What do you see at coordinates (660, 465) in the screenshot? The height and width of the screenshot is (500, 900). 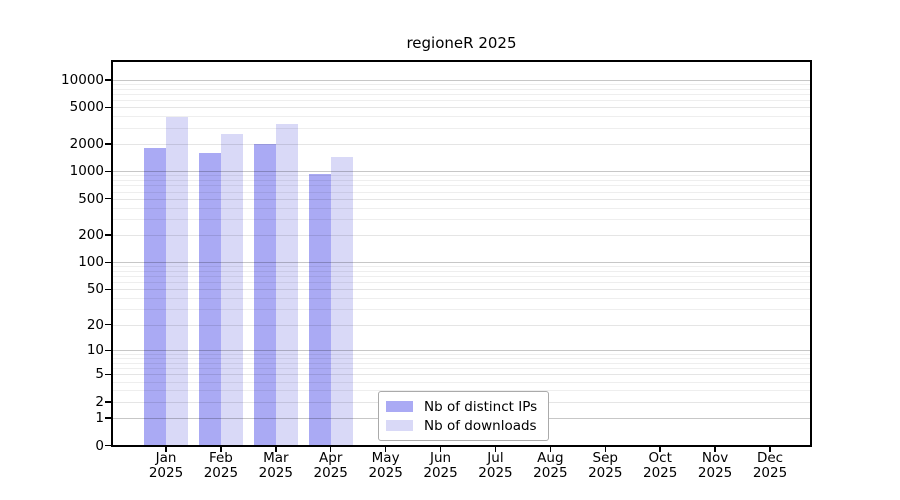 I see `x-tick-label-oct: Oct 2025` at bounding box center [660, 465].